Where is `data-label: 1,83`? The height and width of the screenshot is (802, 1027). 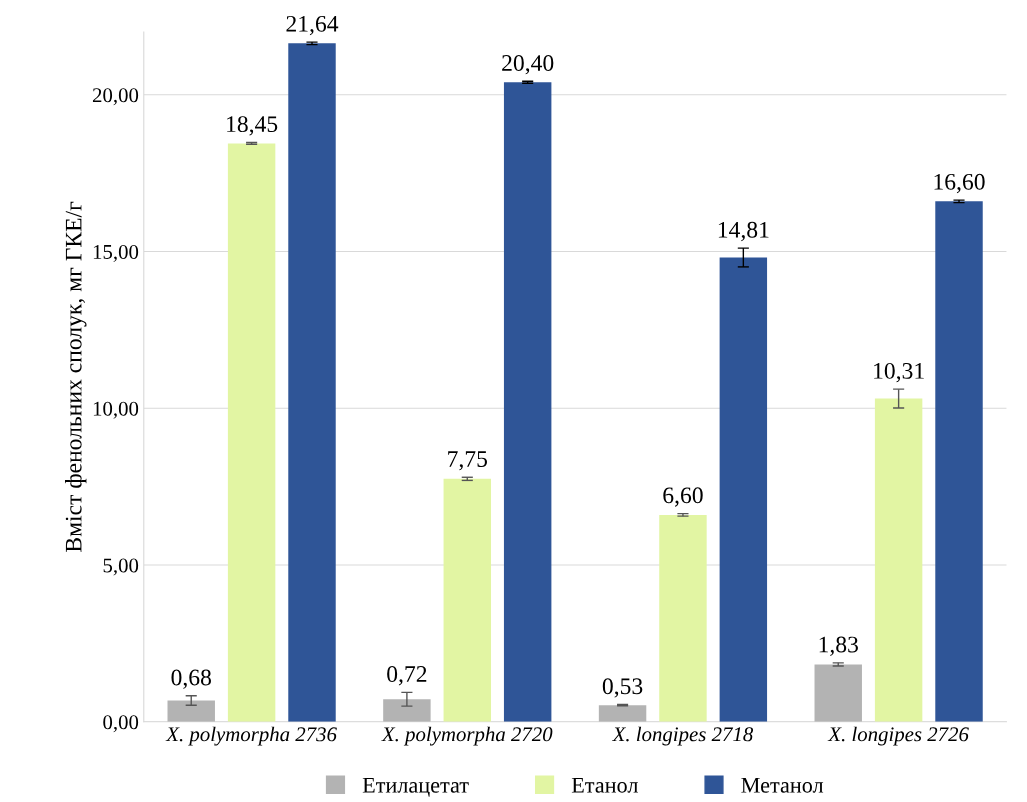
data-label: 1,83 is located at coordinates (838, 646).